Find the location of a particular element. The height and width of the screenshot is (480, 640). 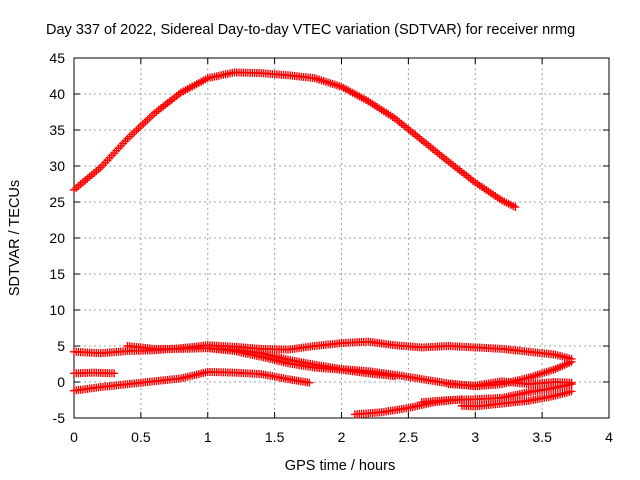

series-sat-e is located at coordinates (192, 381).